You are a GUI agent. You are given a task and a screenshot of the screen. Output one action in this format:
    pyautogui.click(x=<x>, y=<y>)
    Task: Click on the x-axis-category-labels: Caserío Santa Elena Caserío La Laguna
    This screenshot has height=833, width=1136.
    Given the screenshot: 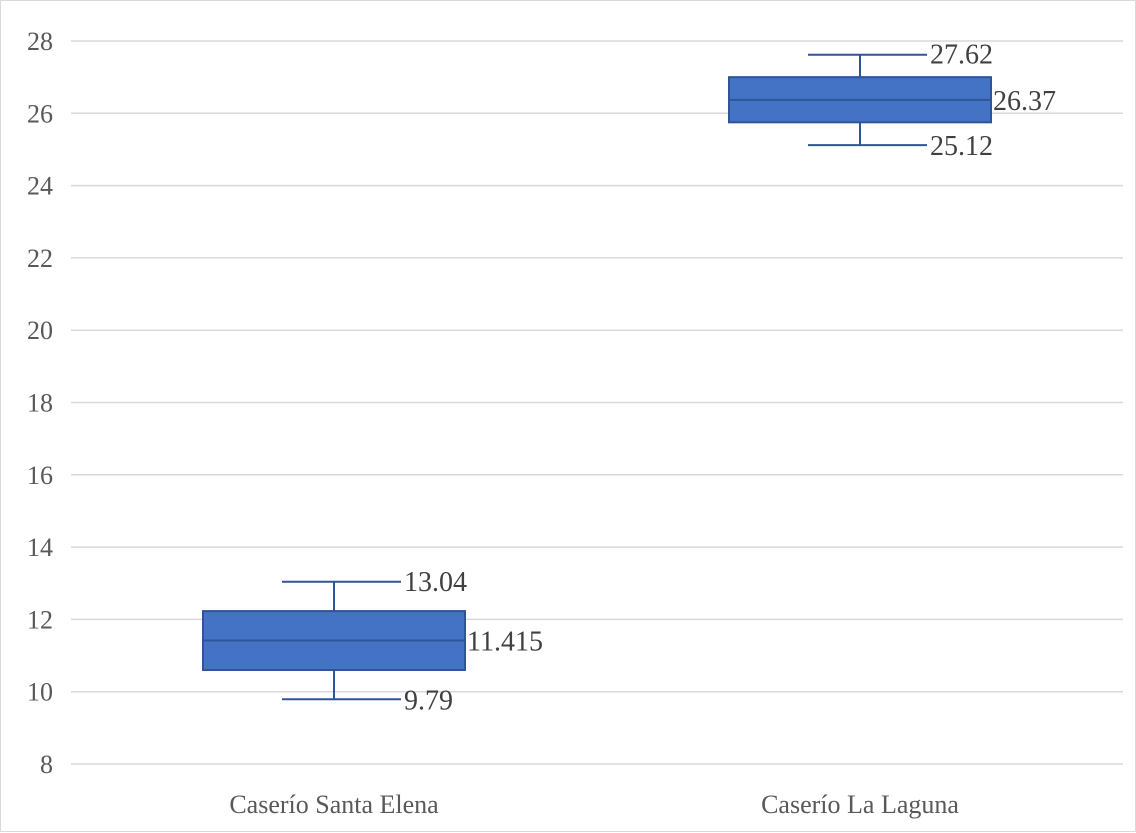 What is the action you would take?
    pyautogui.click(x=594, y=804)
    